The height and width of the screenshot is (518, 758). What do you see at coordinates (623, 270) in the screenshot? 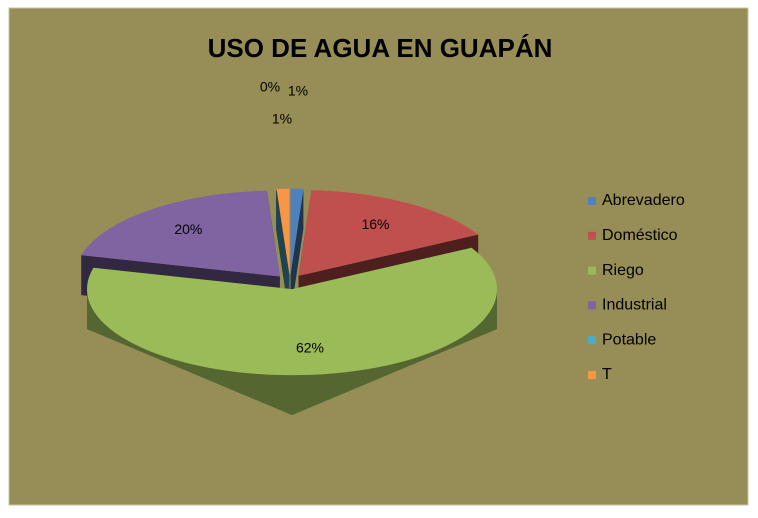
I see `legend-label: Riego` at bounding box center [623, 270].